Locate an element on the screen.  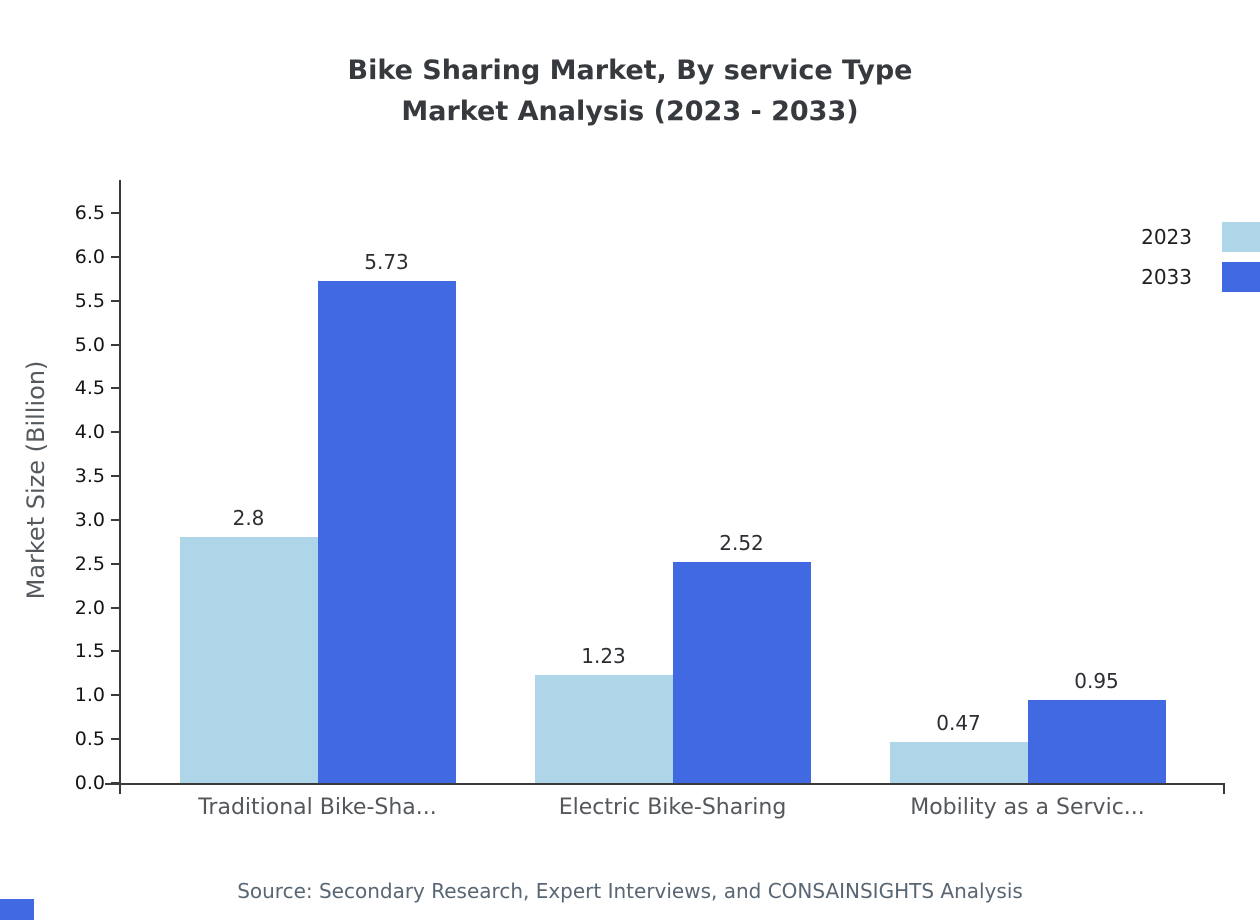
bar-value-label: 0.47 is located at coordinates (958, 722).